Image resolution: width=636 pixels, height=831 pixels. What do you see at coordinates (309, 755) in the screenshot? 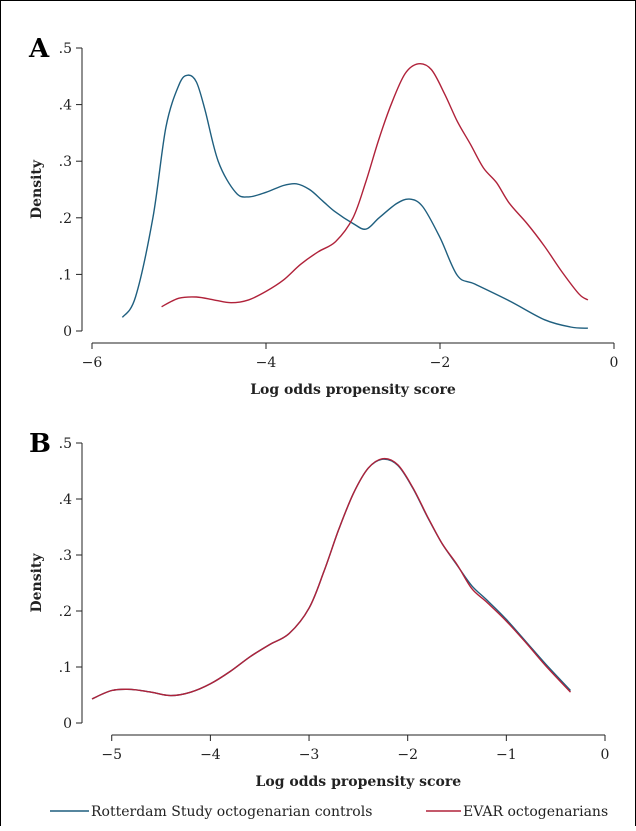
I see `x-tick-label: −3` at bounding box center [309, 755].